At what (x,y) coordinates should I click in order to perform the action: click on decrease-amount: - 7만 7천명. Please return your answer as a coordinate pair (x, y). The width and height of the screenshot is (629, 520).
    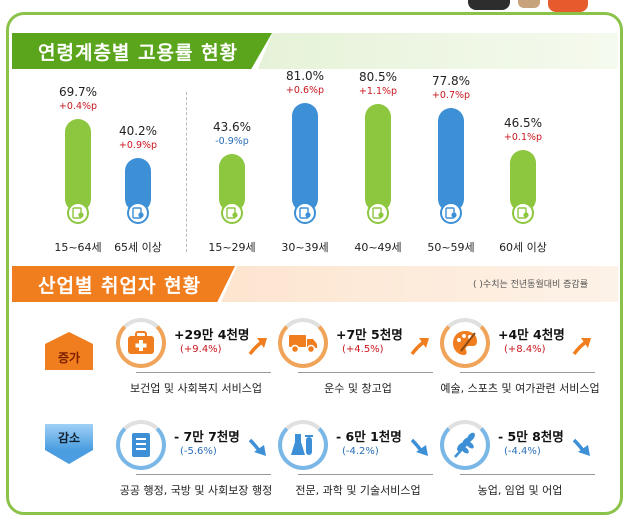
    Looking at the image, I should click on (207, 436).